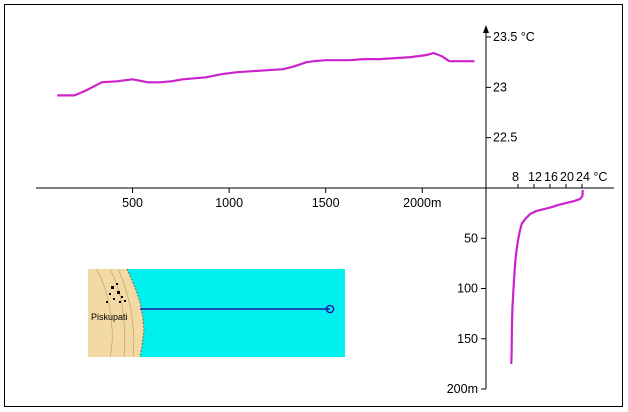 This screenshot has height=412, width=628. What do you see at coordinates (109, 317) in the screenshot?
I see `place-label: Piskupati` at bounding box center [109, 317].